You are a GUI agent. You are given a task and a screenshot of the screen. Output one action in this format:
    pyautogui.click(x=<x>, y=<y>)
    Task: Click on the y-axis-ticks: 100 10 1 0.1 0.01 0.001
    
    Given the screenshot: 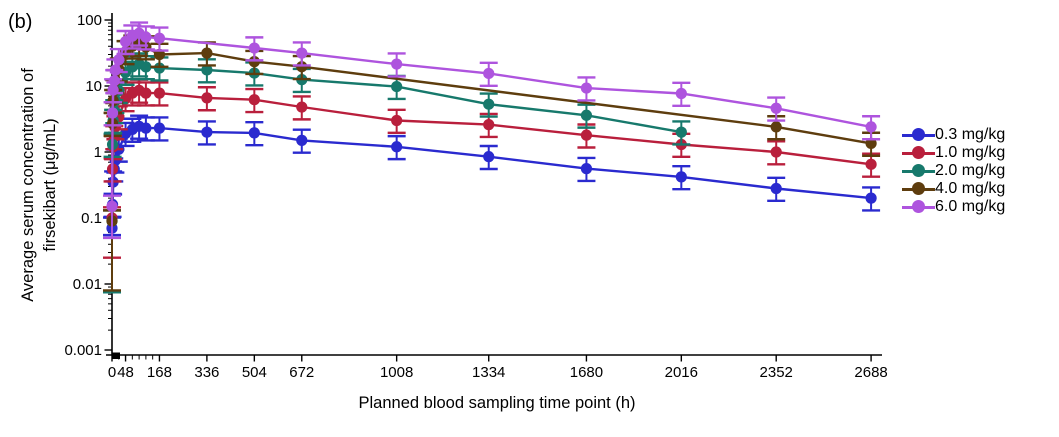 What is the action you would take?
    pyautogui.click(x=88, y=185)
    